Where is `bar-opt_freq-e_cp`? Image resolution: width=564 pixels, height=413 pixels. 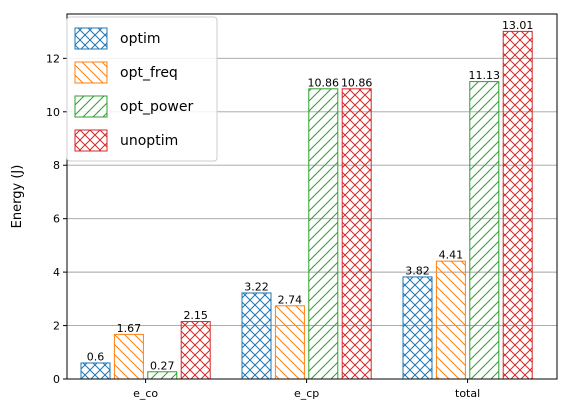
bar-opt_freq-e_cp is located at coordinates (289, 342).